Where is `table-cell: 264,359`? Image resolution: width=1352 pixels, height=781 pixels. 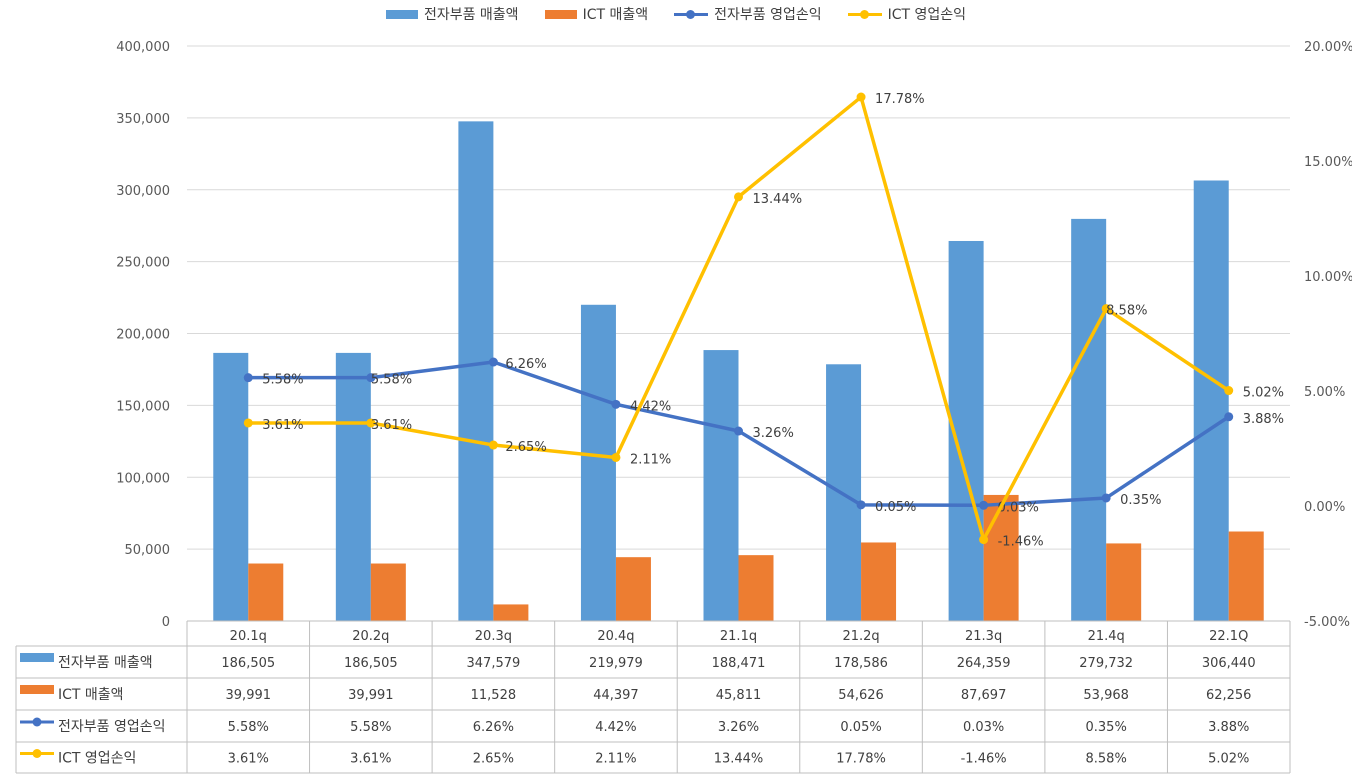 table-cell: 264,359 is located at coordinates (984, 663).